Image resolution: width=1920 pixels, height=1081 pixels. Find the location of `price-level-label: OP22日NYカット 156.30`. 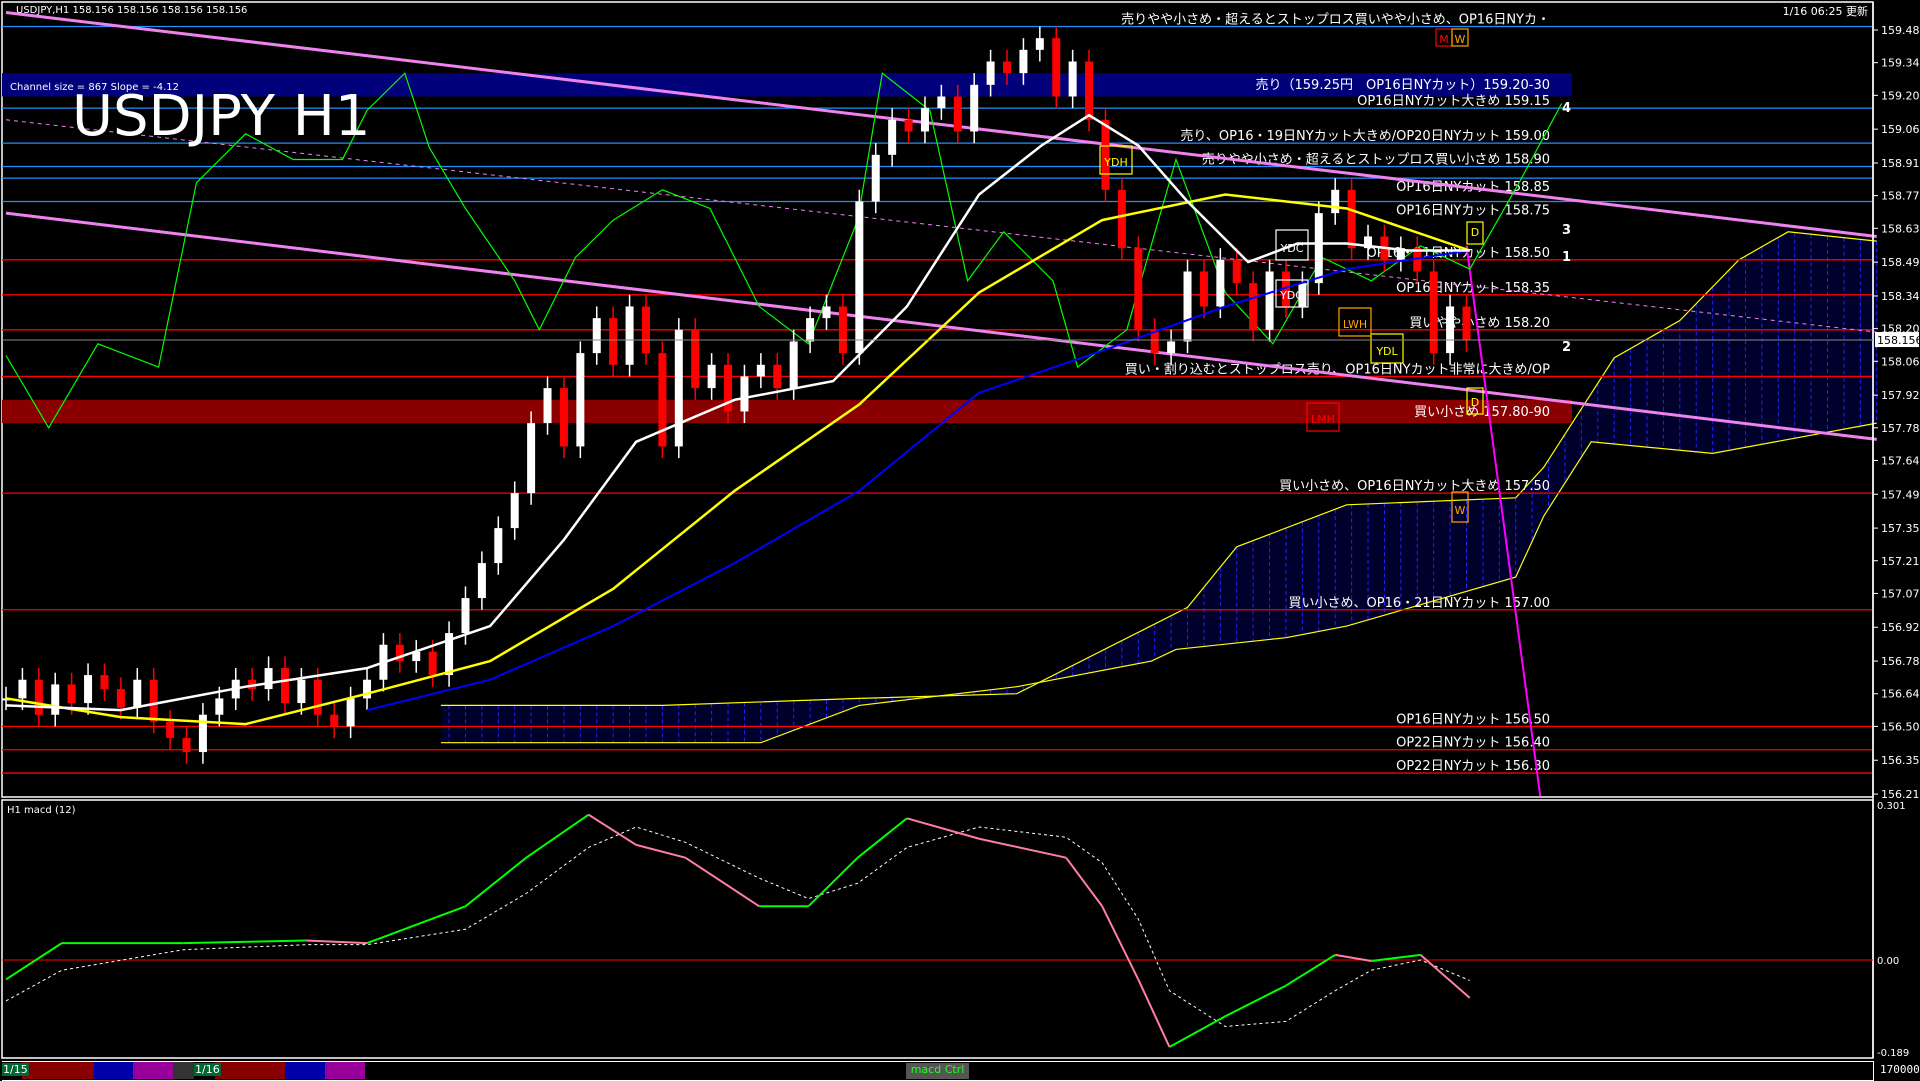

price-level-label: OP22日NYカット 156.30 is located at coordinates (1473, 766).